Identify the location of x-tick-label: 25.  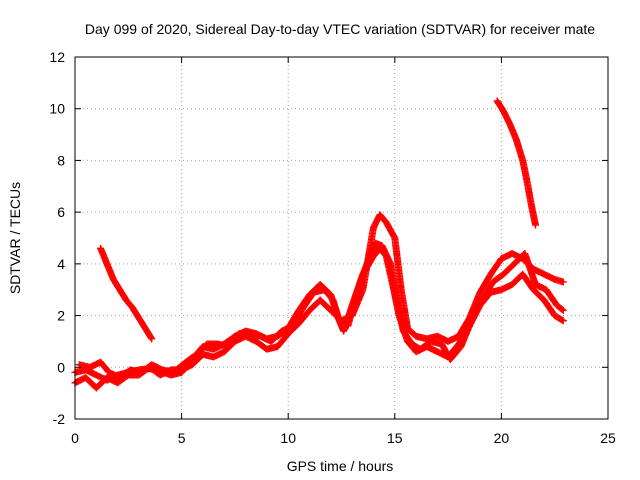
(608, 438).